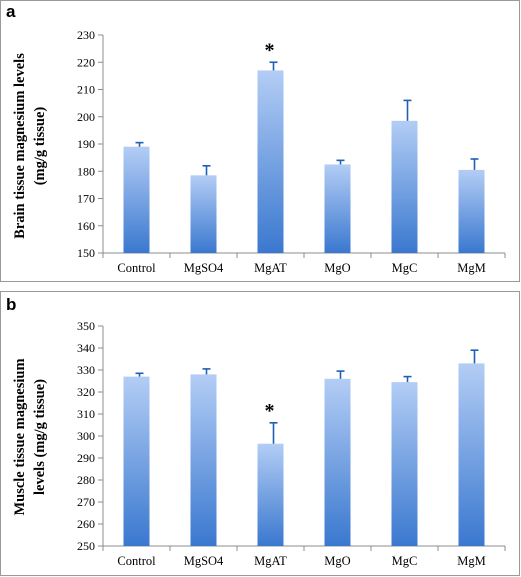  I want to click on y-tick-label: 350, so click(86, 326).